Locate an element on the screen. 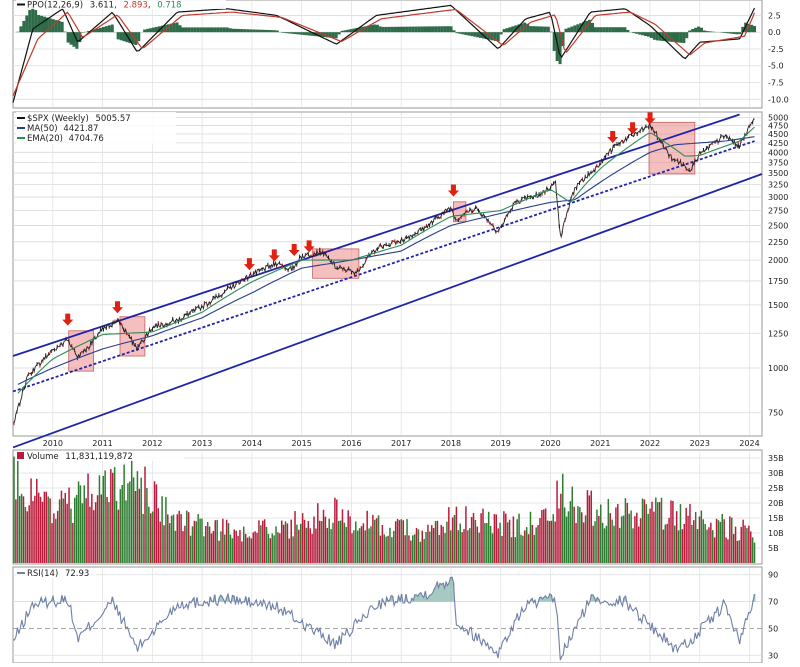 This screenshot has width=800, height=667. rsi-legend-text: RSI(14) 72.93 is located at coordinates (58, 574).